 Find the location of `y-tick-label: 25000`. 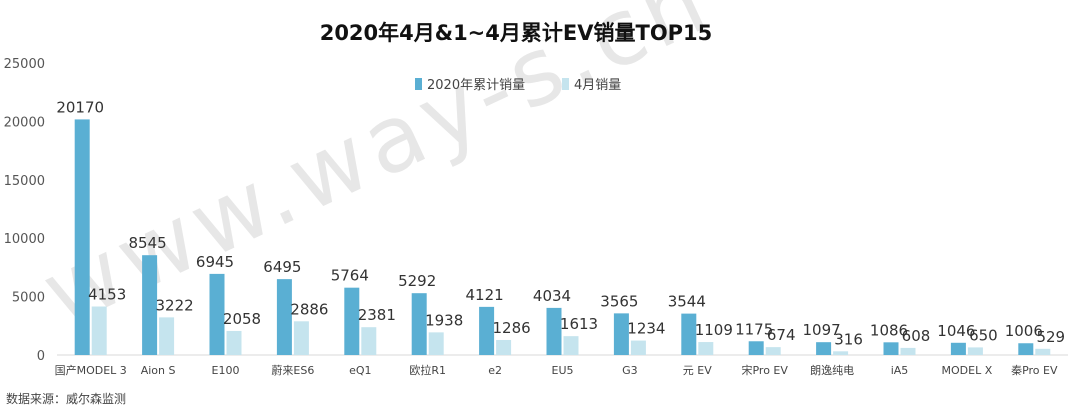

y-tick-label: 25000 is located at coordinates (24, 64).